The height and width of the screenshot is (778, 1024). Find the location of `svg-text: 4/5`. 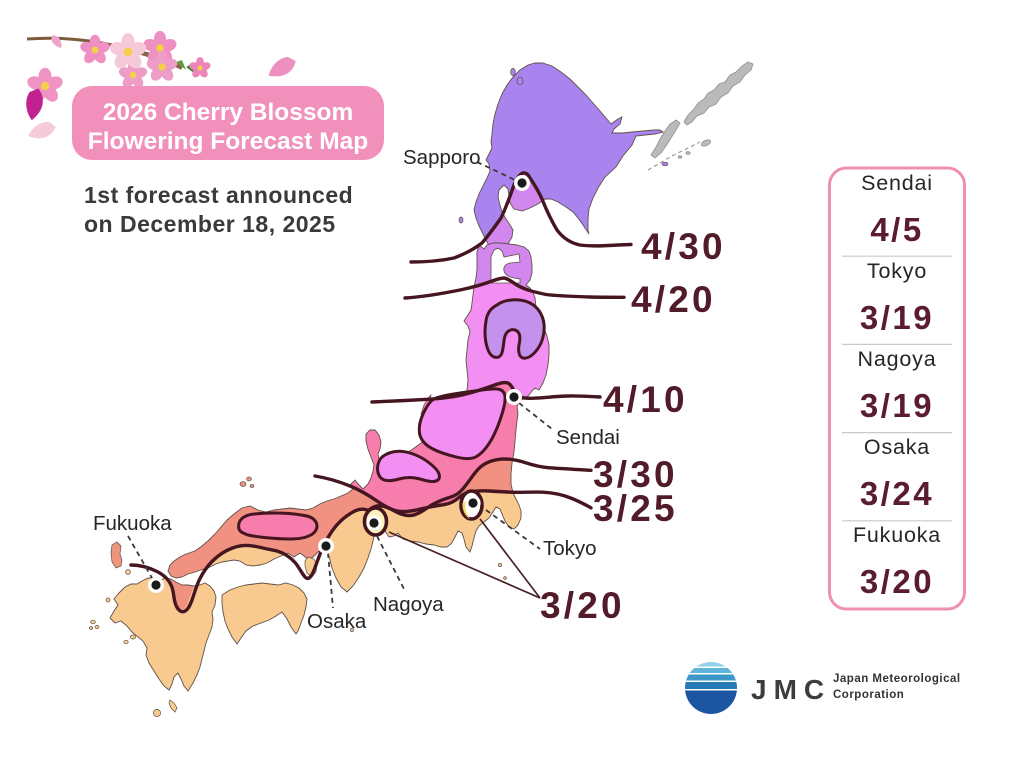

svg-text: 4/5 is located at coordinates (896, 229).